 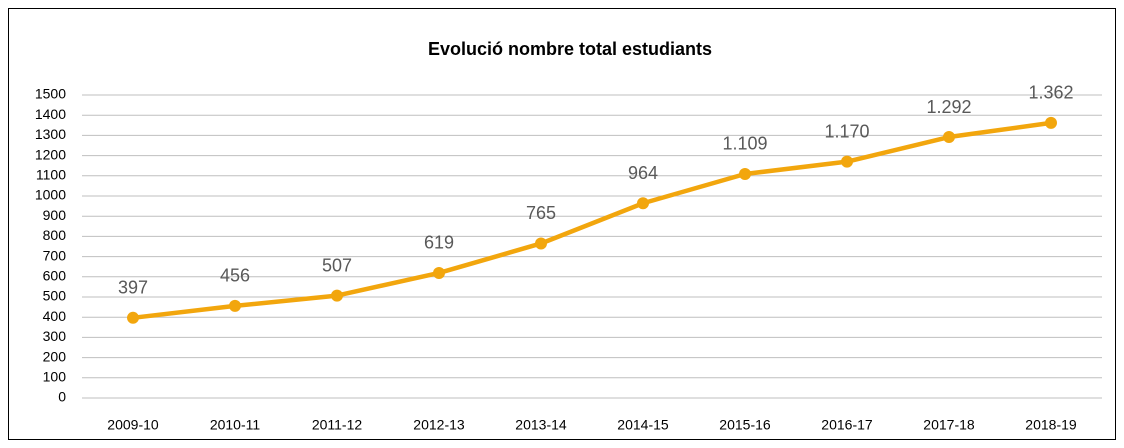 I want to click on x-tick-label: 2018-19, so click(x=1051, y=425).